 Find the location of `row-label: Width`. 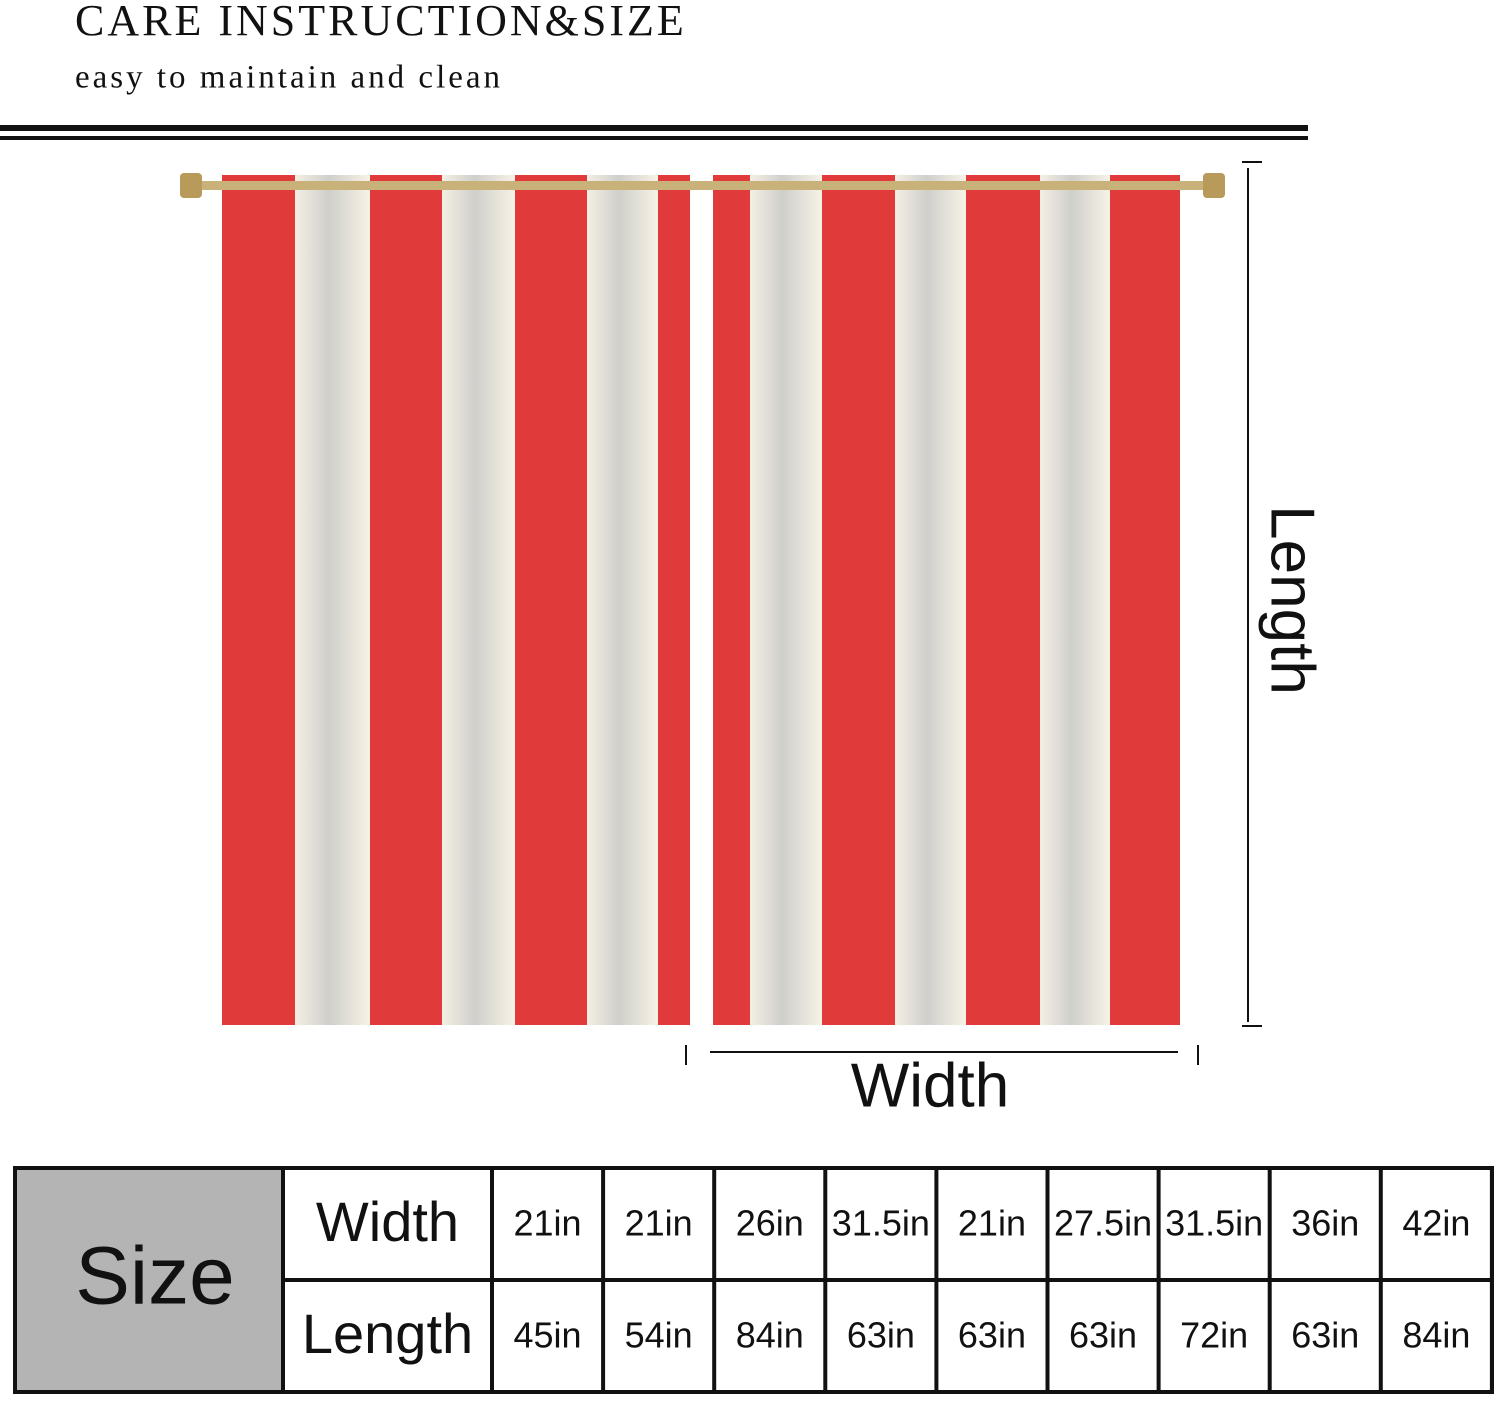

row-label: Width is located at coordinates (387, 1221).